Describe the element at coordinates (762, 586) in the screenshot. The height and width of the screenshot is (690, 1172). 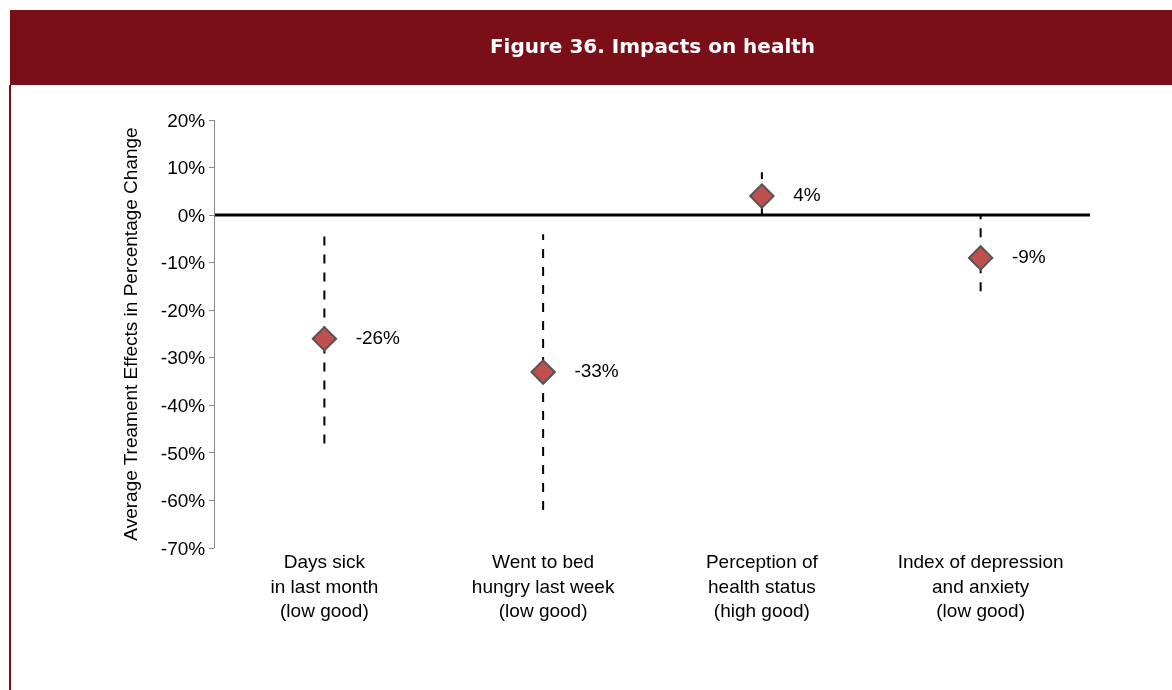
I see `x-tick-label: Perception of health status (high good)` at that location.